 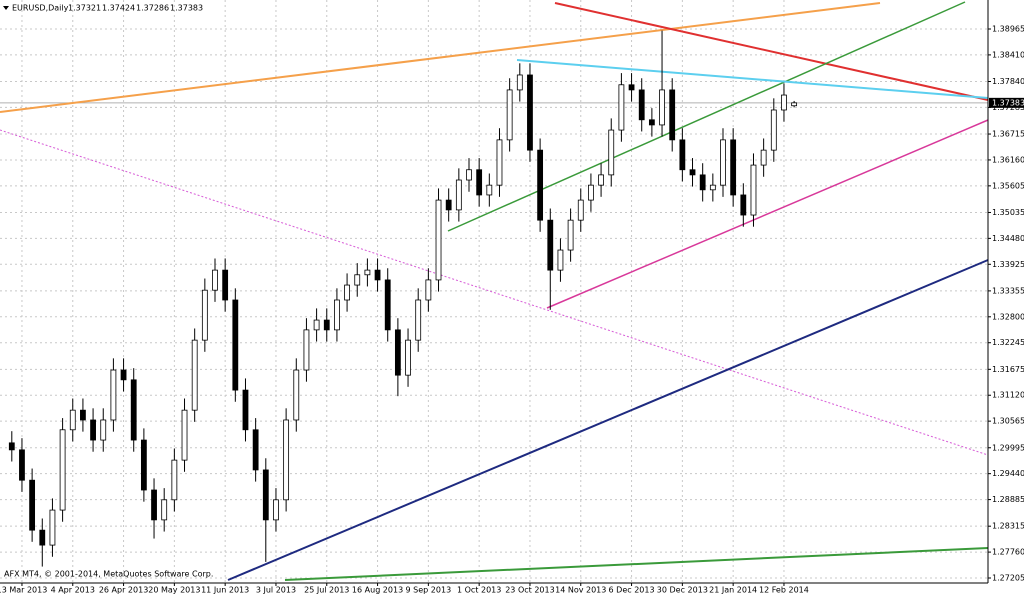 What do you see at coordinates (1008, 526) in the screenshot?
I see `y-tick-label: 1.28315` at bounding box center [1008, 526].